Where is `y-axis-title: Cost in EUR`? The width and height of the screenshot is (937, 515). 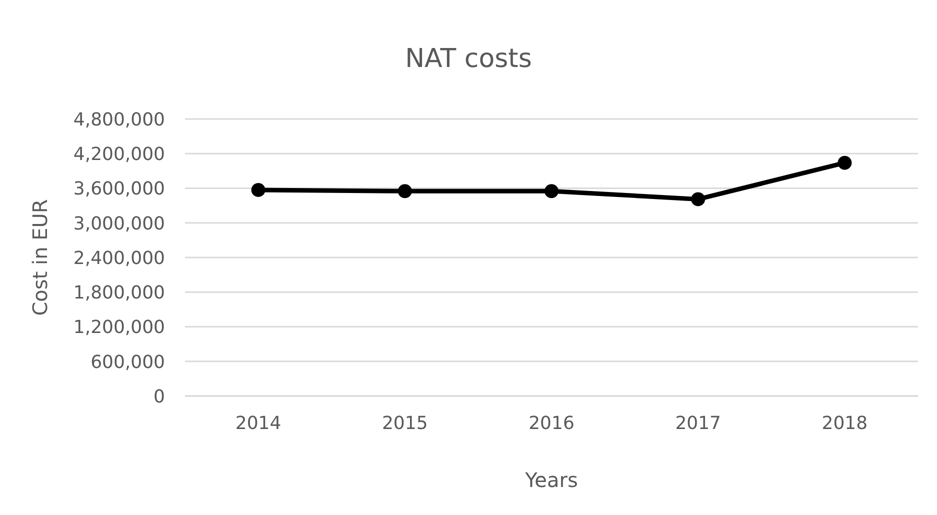 y-axis-title: Cost in EUR is located at coordinates (40, 257).